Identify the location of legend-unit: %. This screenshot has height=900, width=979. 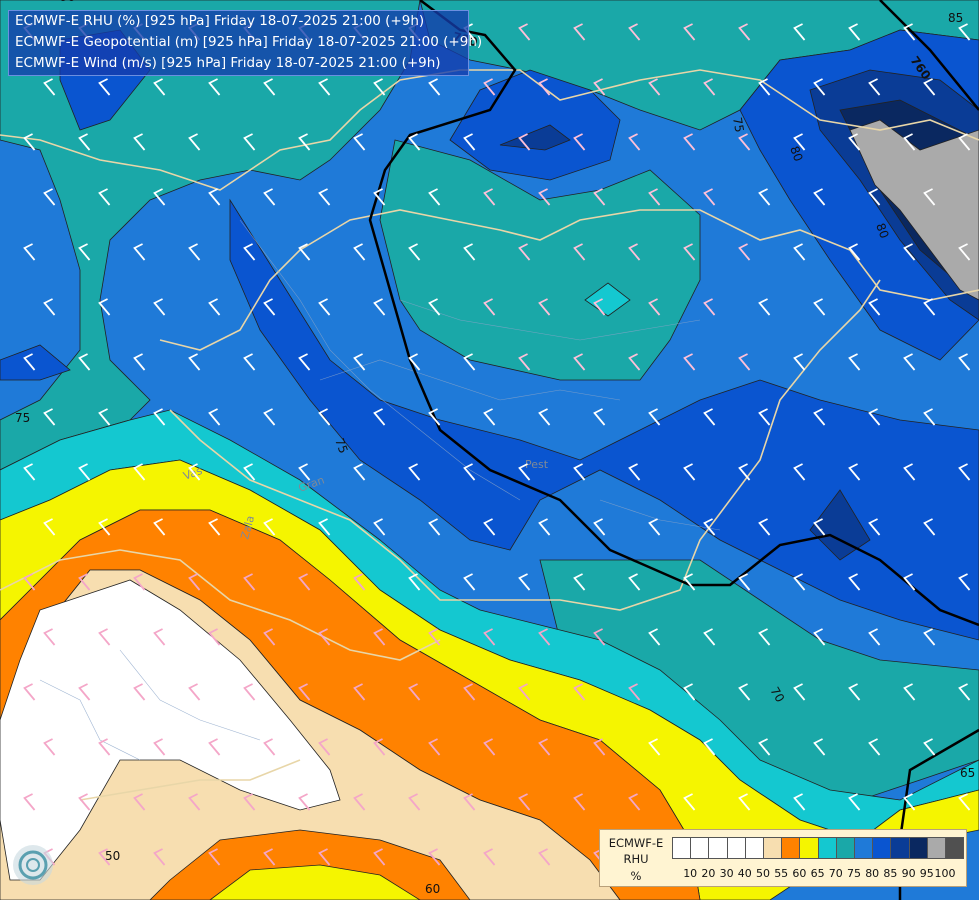
(636, 876).